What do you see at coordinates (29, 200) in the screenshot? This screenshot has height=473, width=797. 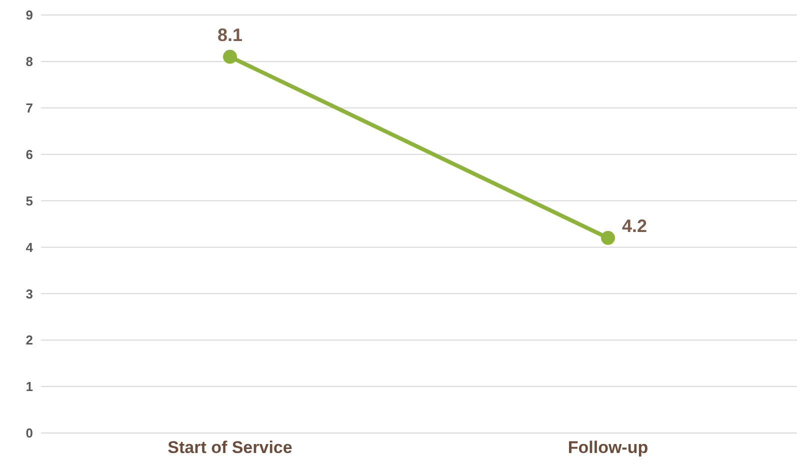 I see `y-tick-label: 5` at bounding box center [29, 200].